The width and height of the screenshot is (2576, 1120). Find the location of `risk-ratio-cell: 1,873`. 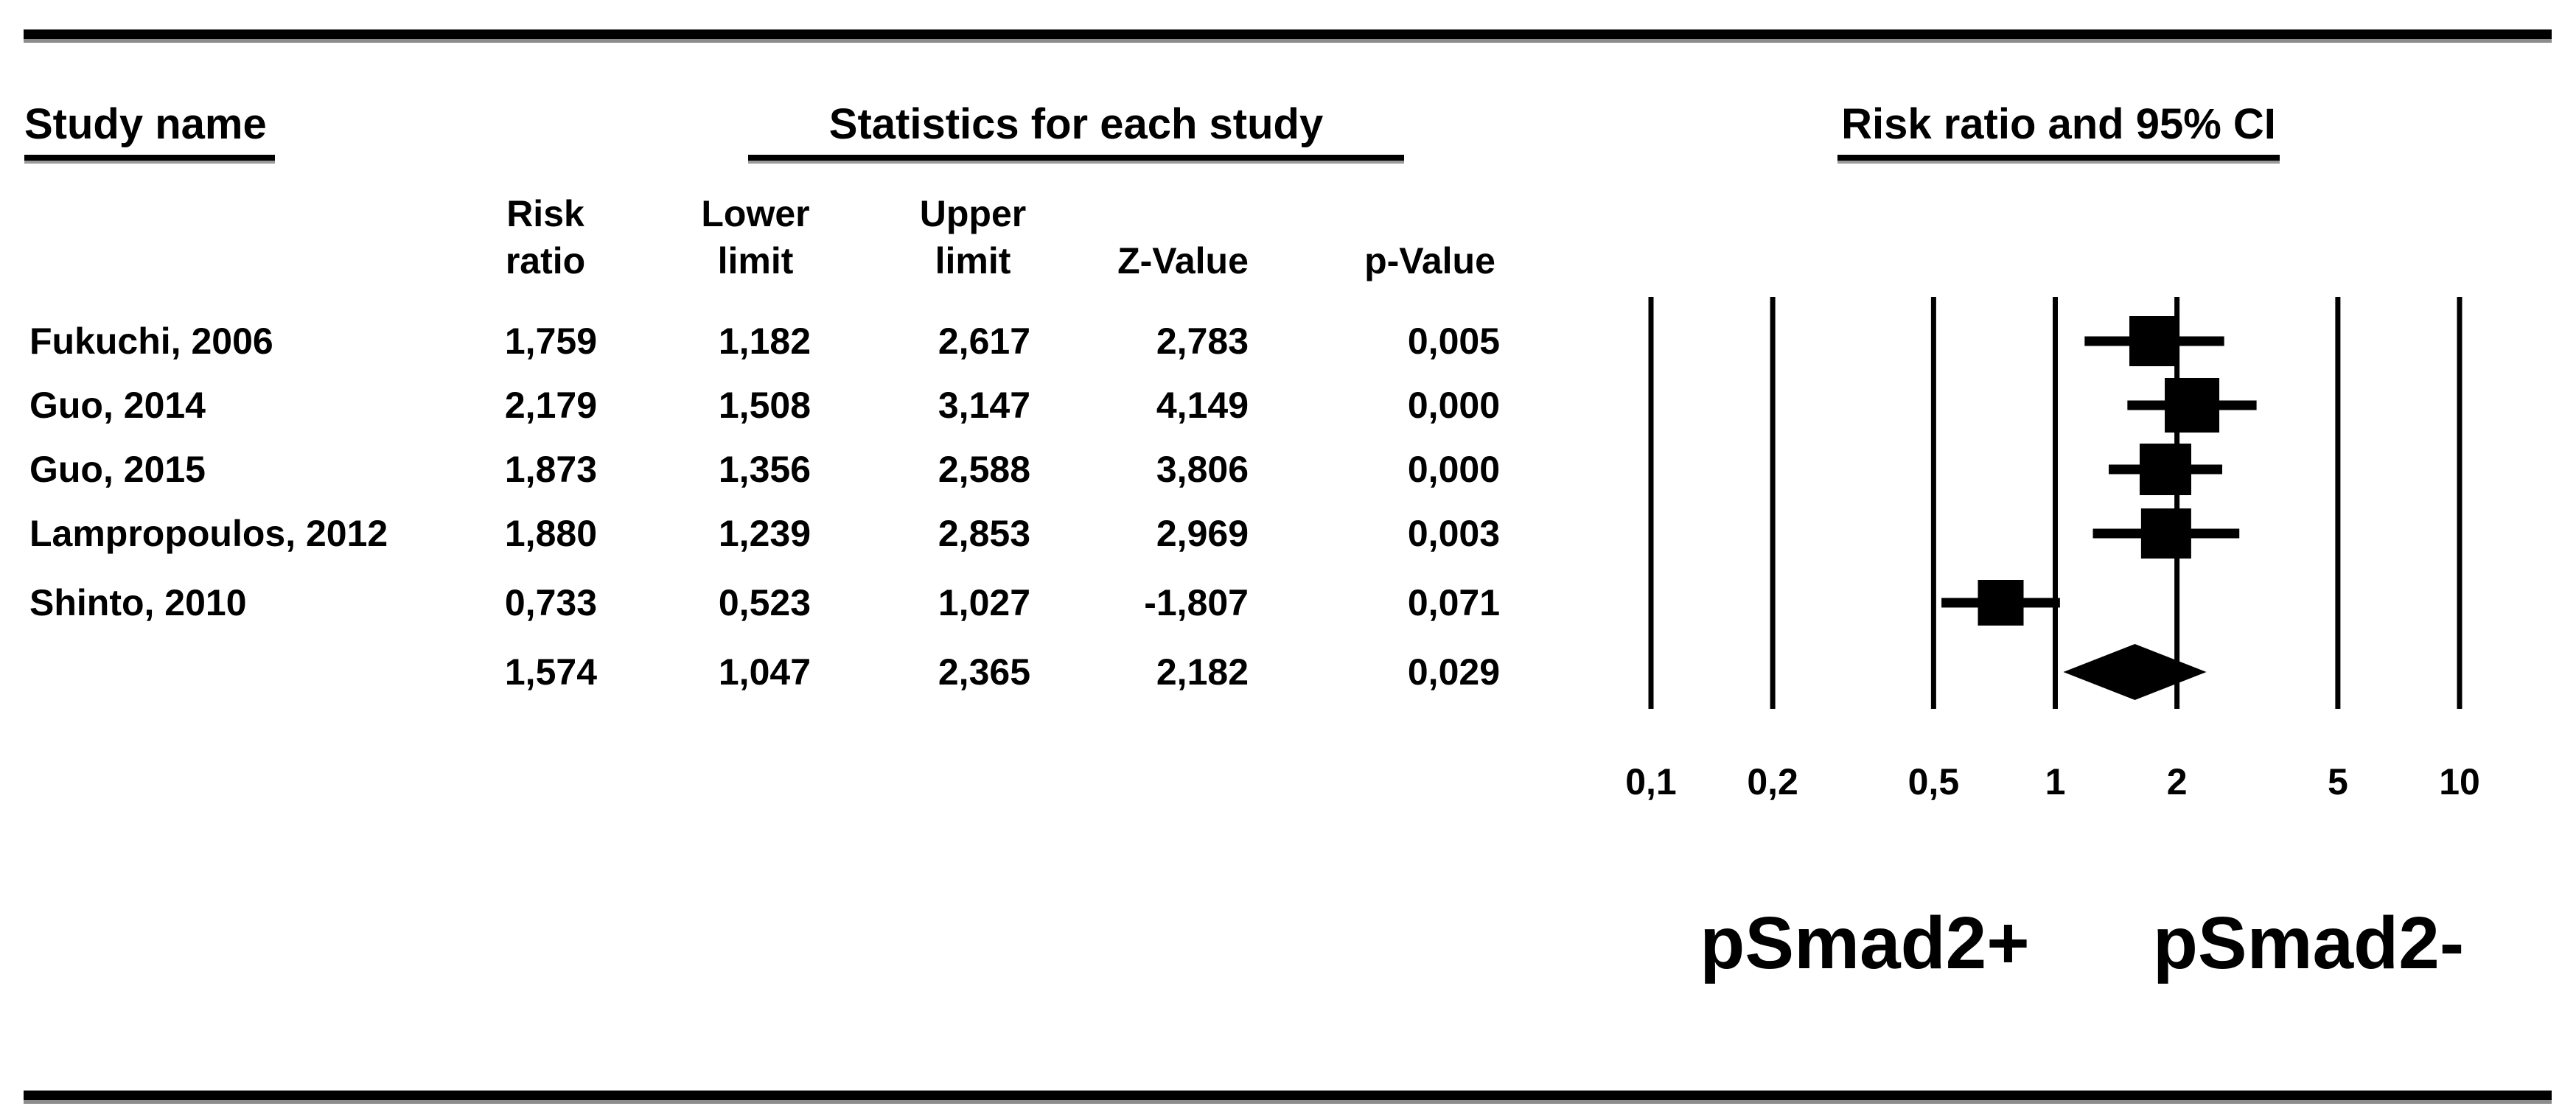

risk-ratio-cell: 1,873 is located at coordinates (550, 469).